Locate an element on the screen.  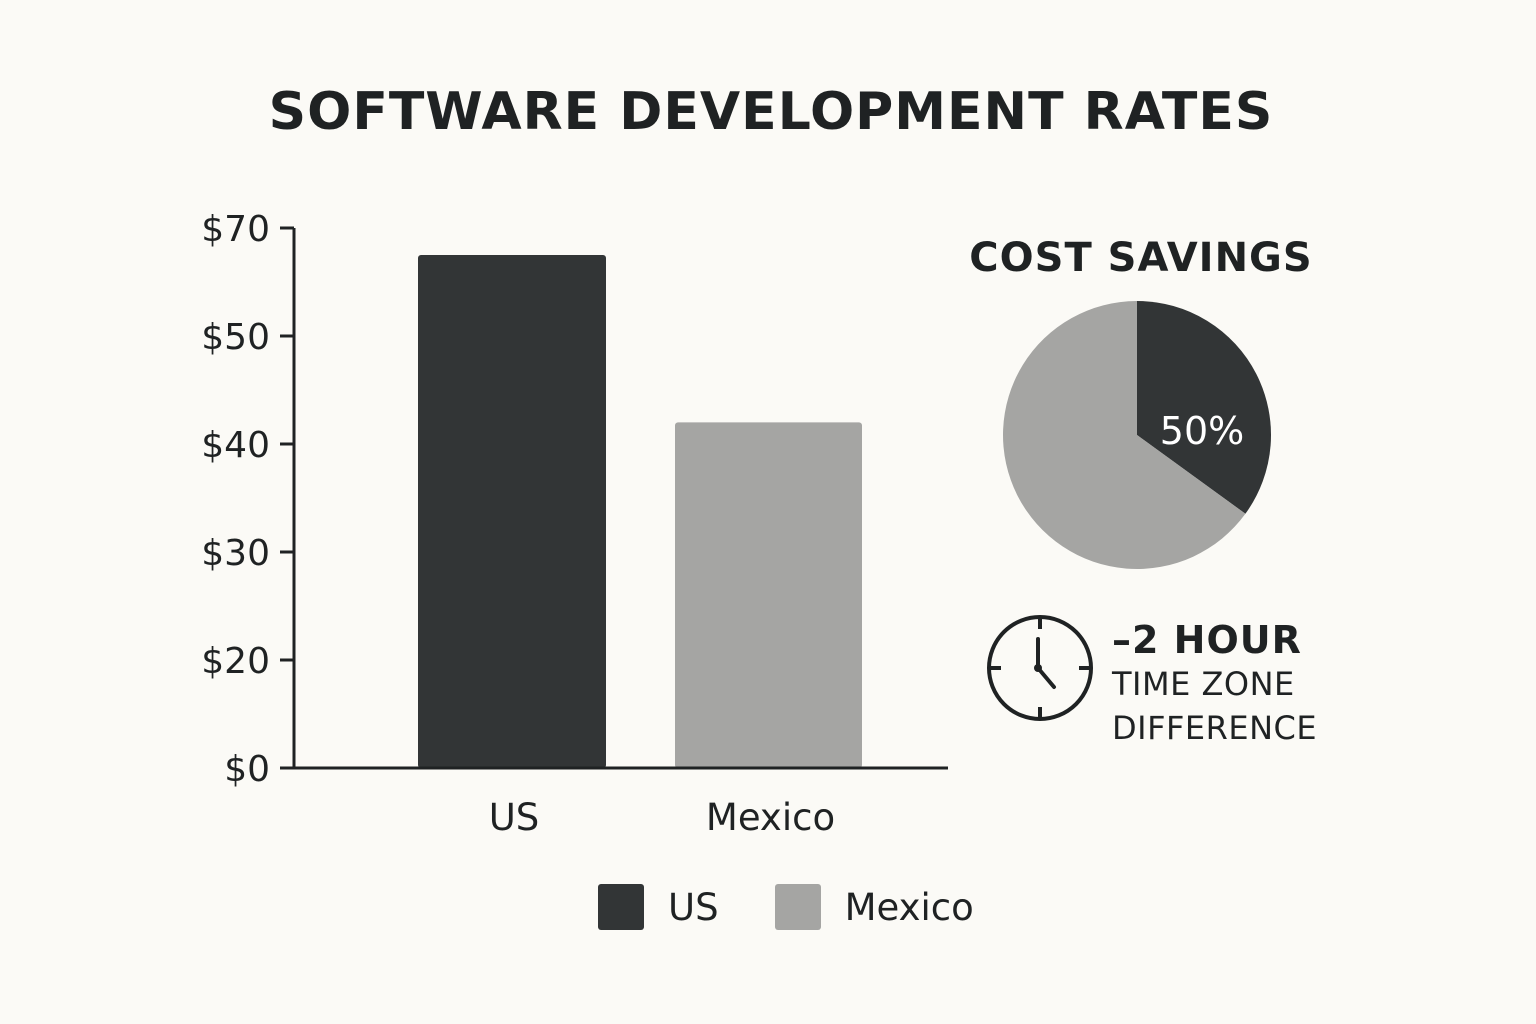
time-zone-line-2: DIFFERENCE is located at coordinates (1215, 728).